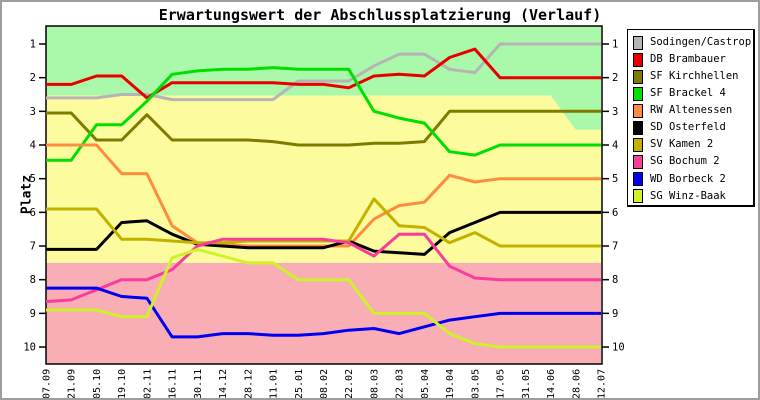 The height and width of the screenshot is (400, 760). Describe the element at coordinates (33, 314) in the screenshot. I see `y-tick-label-left: 9` at that location.